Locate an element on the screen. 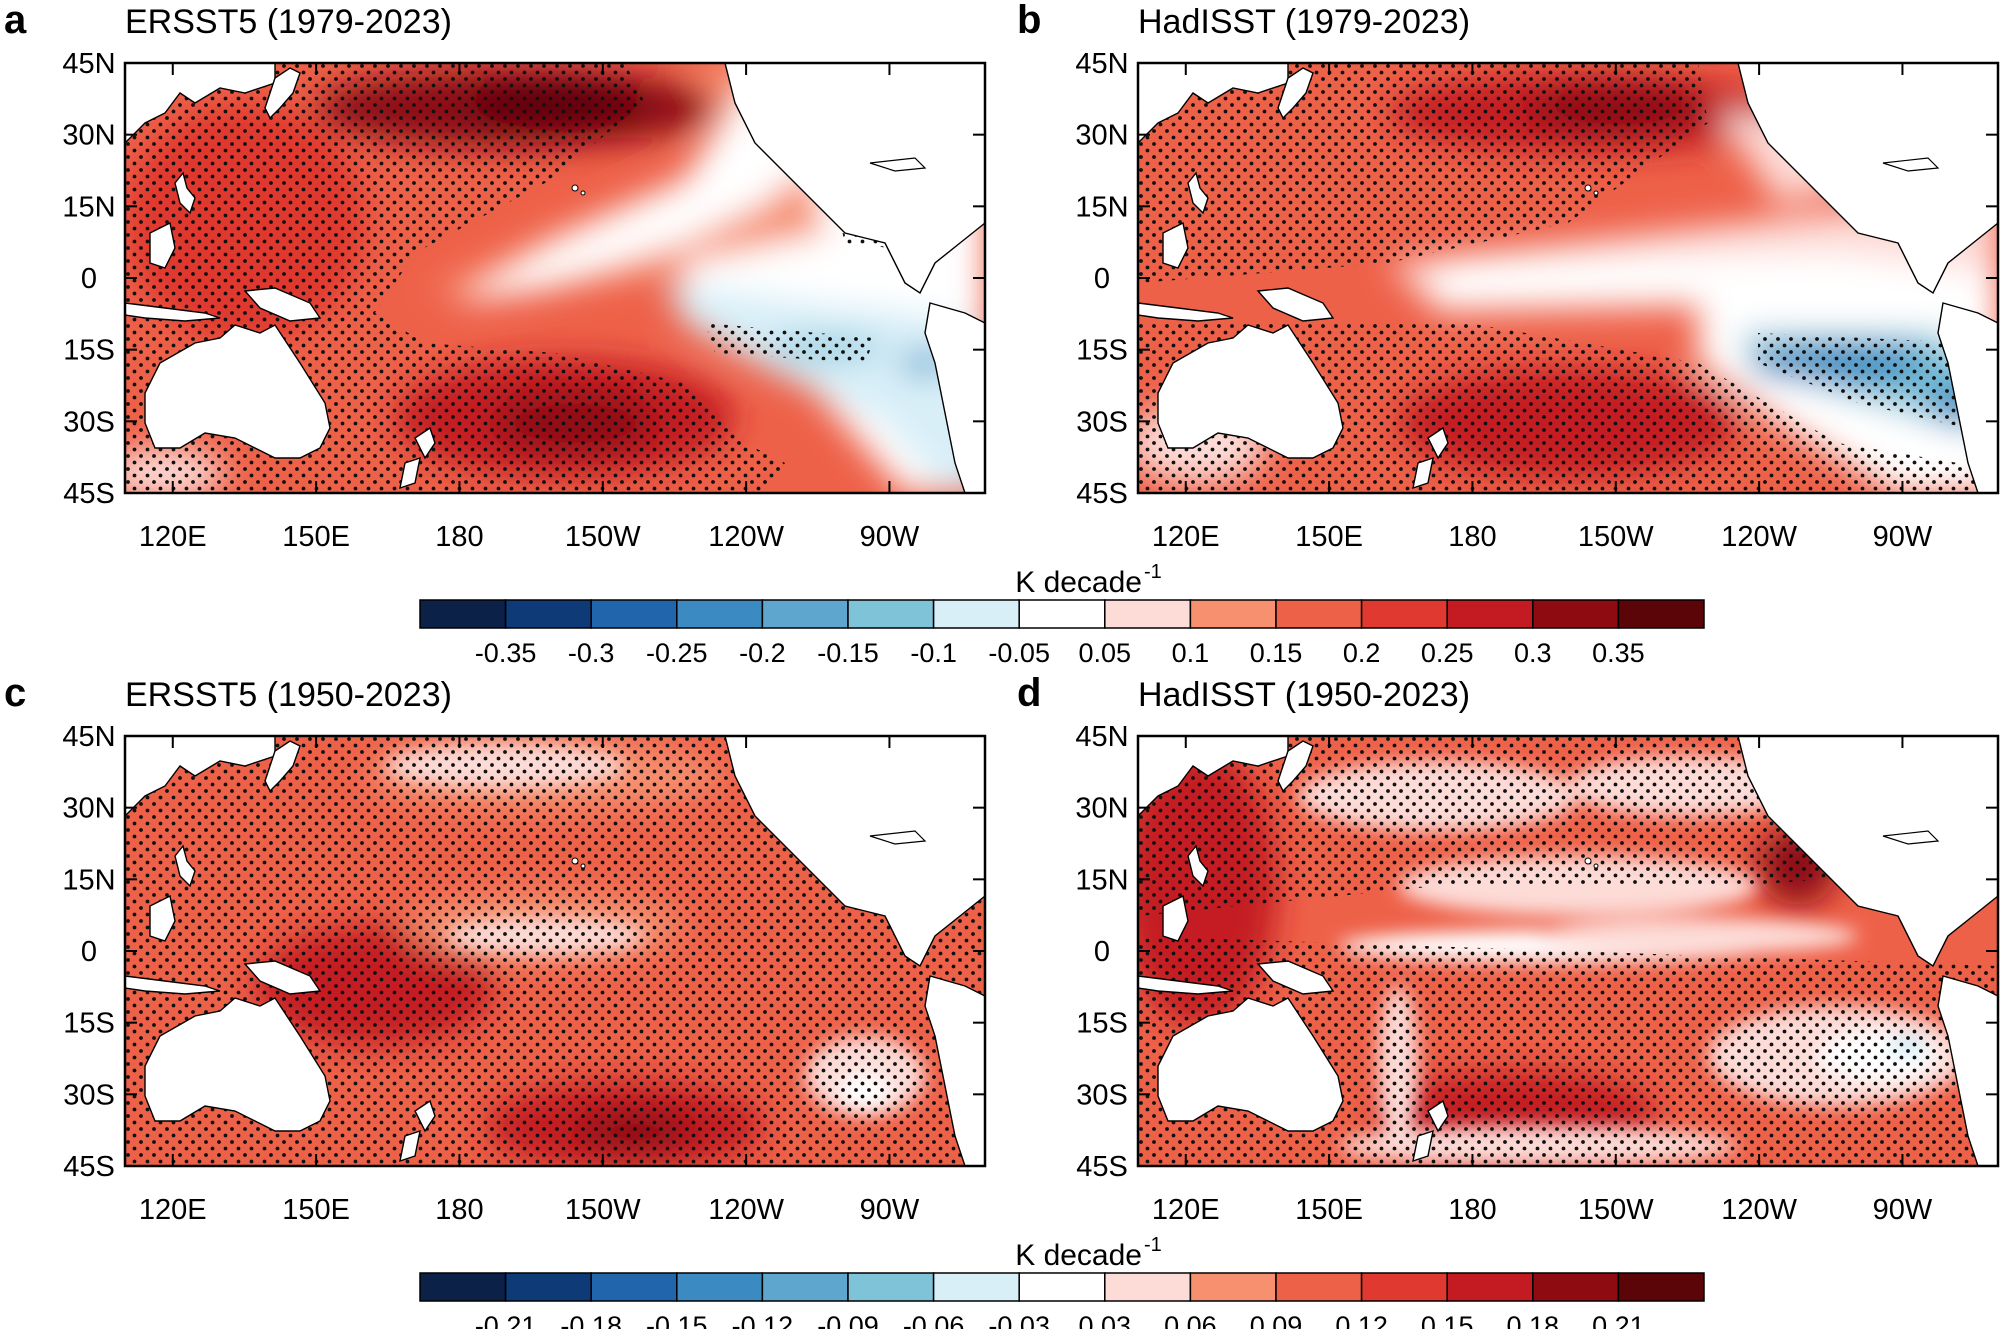  panel-letter: c is located at coordinates (15, 693).